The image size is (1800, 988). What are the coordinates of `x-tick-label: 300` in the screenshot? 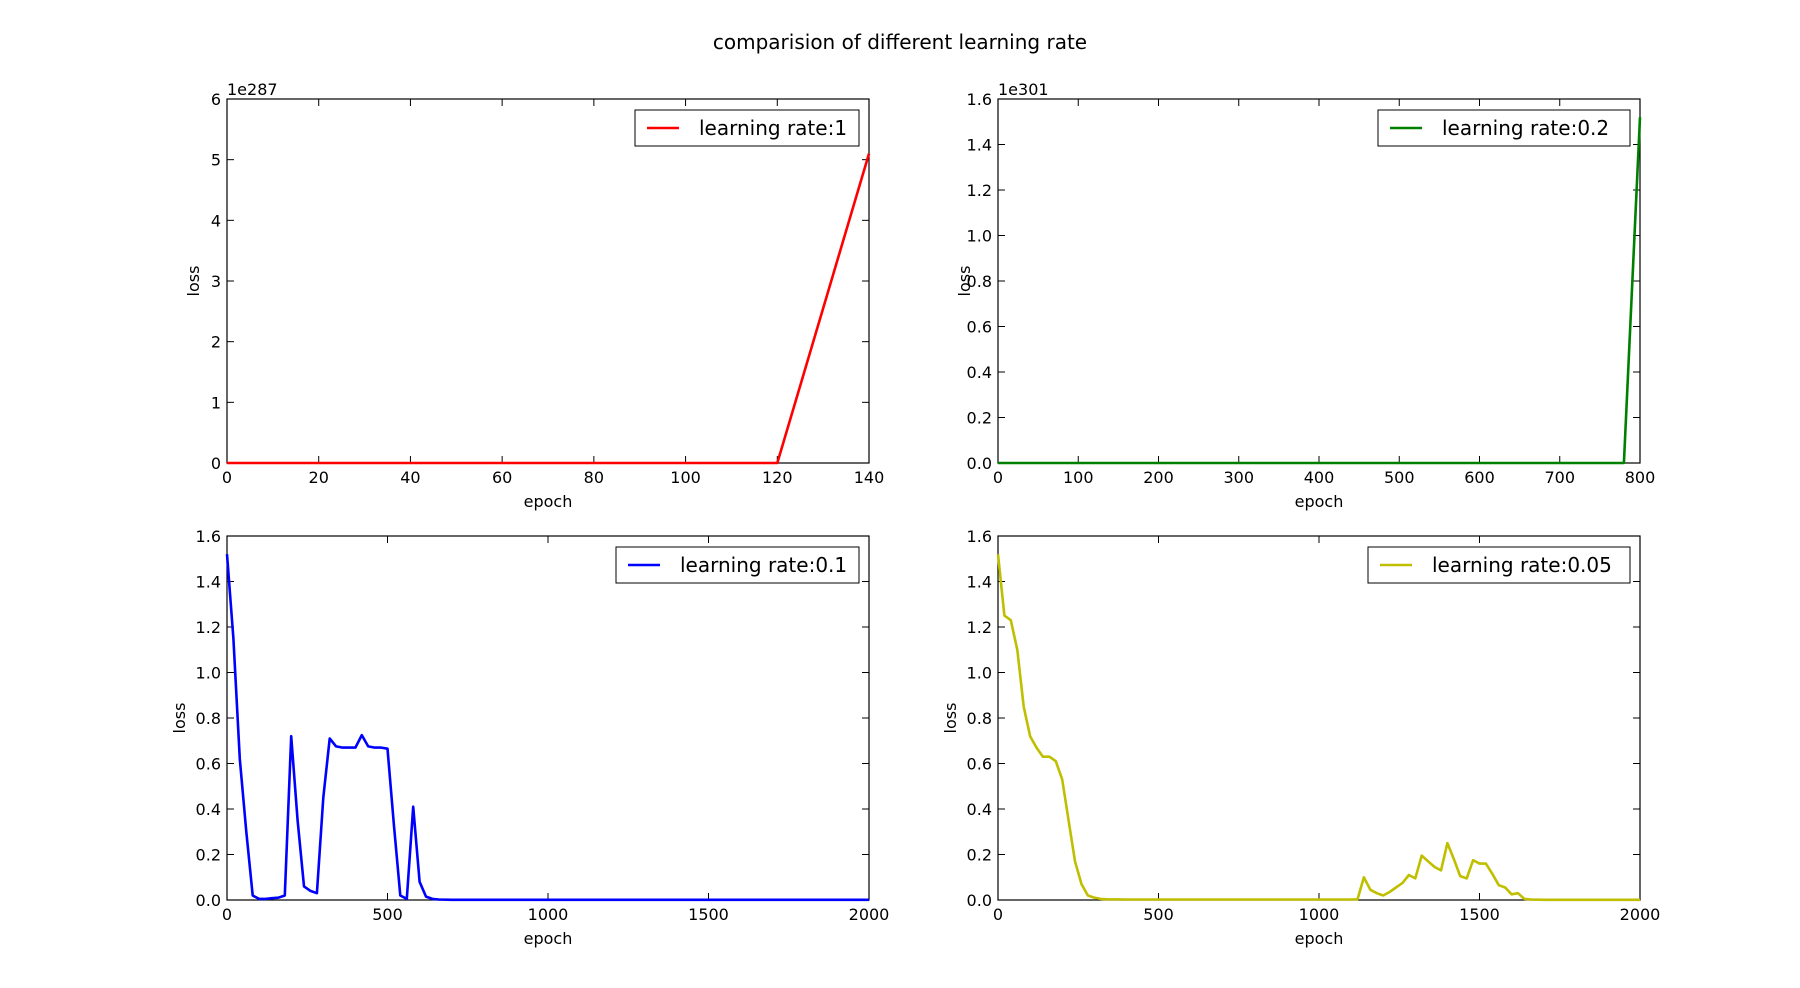 It's located at (1238, 477).